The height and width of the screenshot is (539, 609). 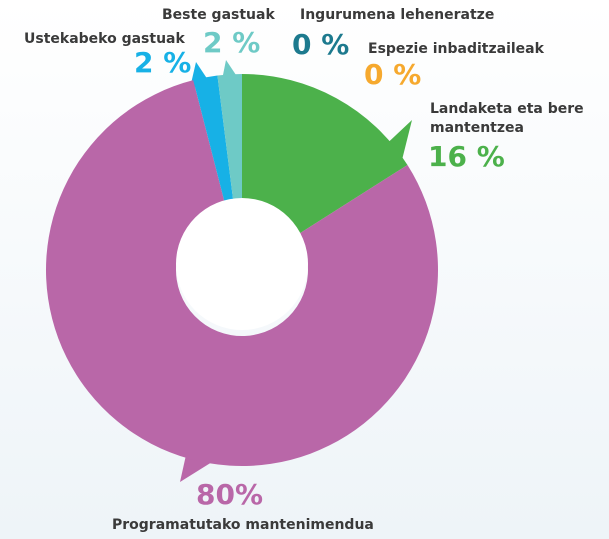 I want to click on slice-label: Landaketa eta bere mantentzea, so click(x=507, y=118).